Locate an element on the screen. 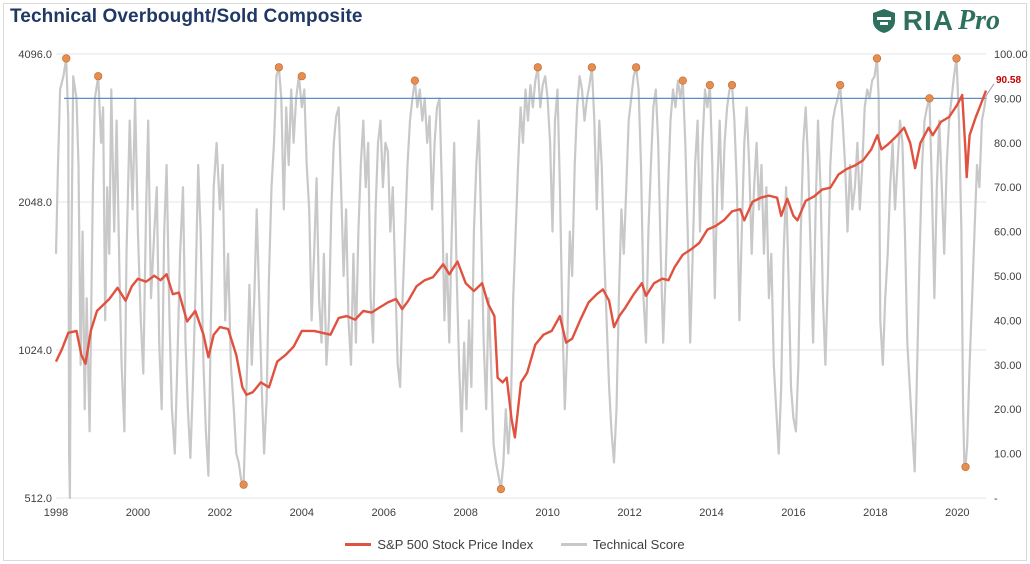  x-tick-label: 2000 is located at coordinates (138, 513).